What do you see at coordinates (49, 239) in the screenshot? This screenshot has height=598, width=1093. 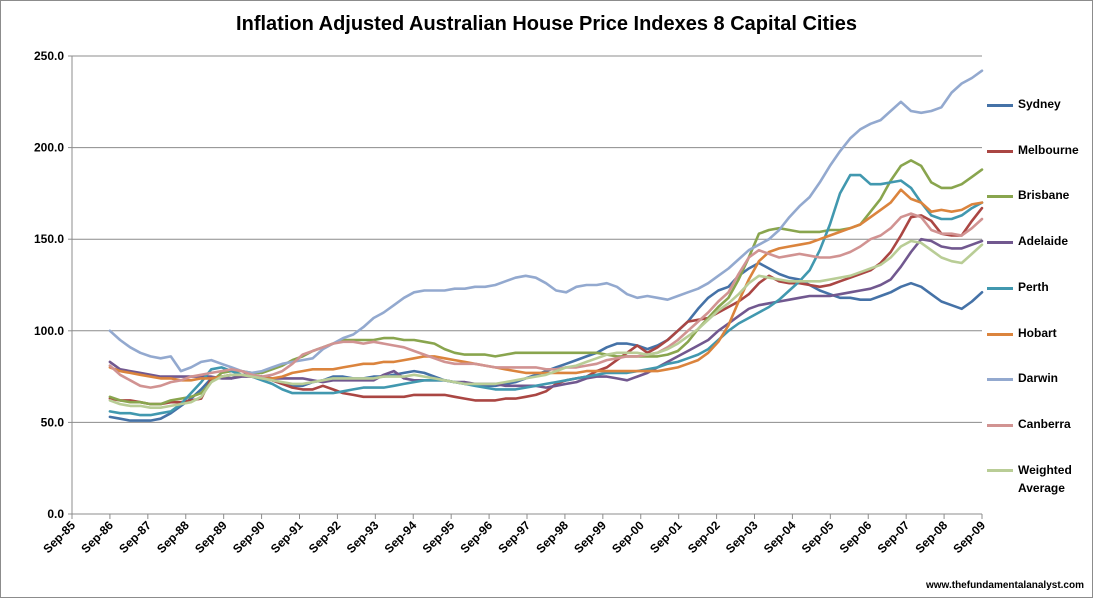 I see `y-tick-label: 150.0` at bounding box center [49, 239].